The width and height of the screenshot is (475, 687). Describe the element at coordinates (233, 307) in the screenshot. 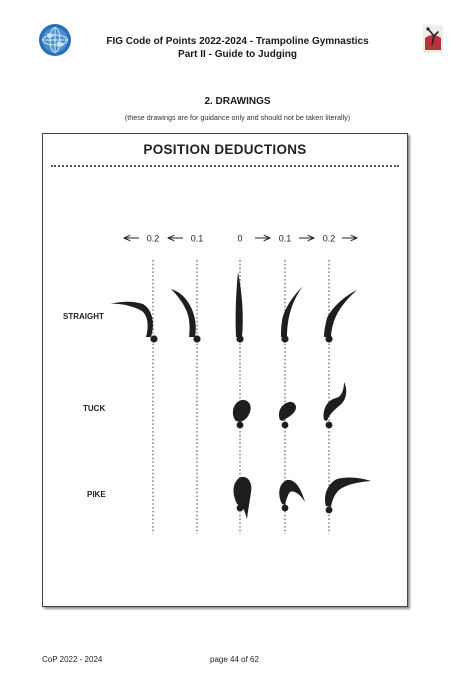

I see `straight-figures` at that location.